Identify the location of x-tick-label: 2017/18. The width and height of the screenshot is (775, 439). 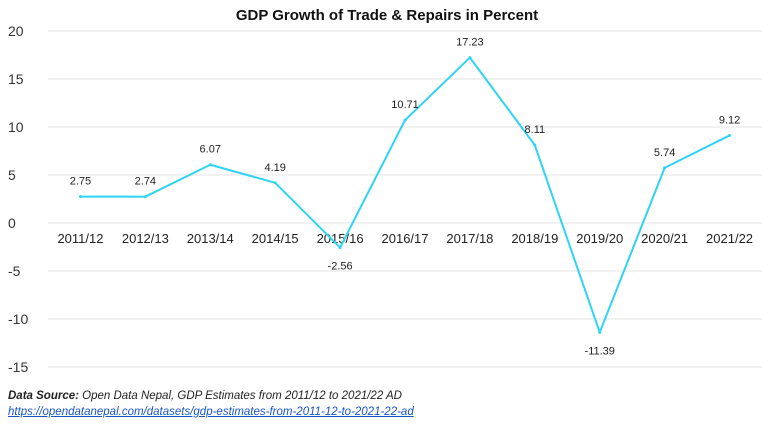
(469, 238).